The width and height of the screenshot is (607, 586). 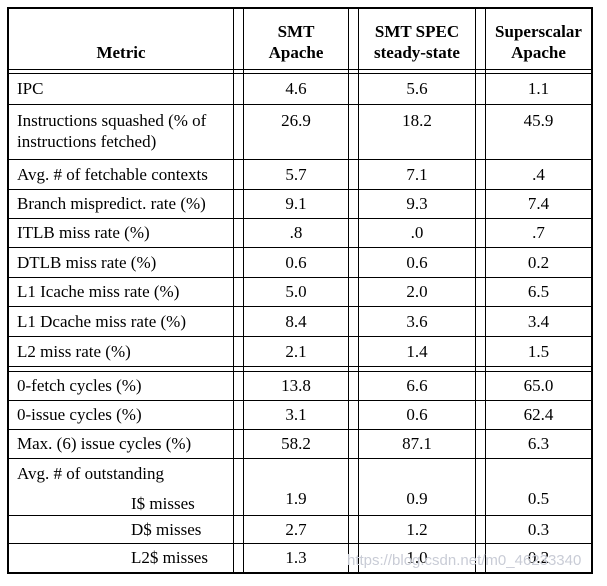 I want to click on value-cell: 1.9, so click(x=296, y=486).